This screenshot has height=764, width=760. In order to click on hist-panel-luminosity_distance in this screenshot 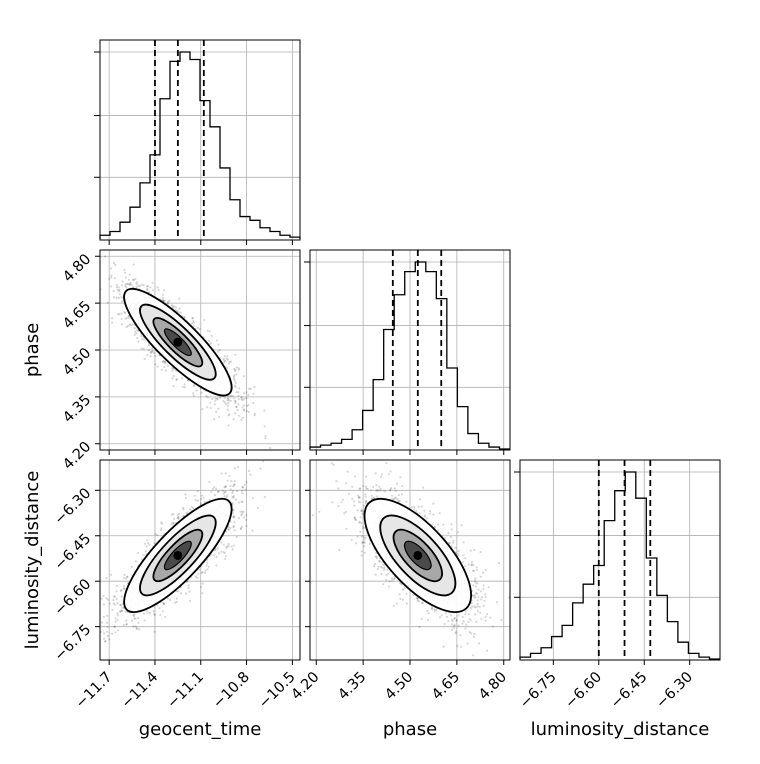, I will do `click(617, 562)`.